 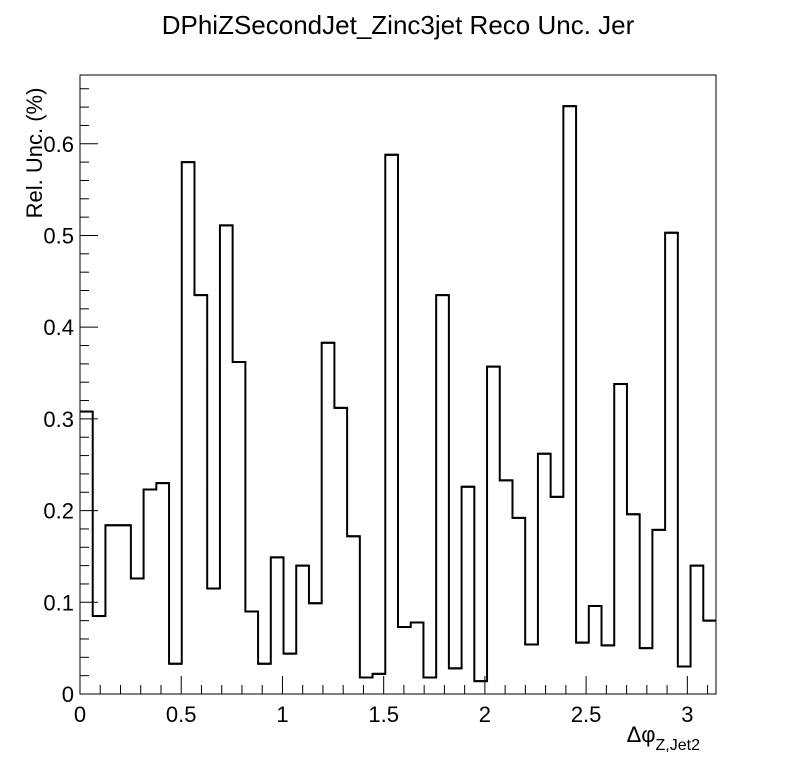 What do you see at coordinates (68, 694) in the screenshot?
I see `y-tick-label: 0` at bounding box center [68, 694].